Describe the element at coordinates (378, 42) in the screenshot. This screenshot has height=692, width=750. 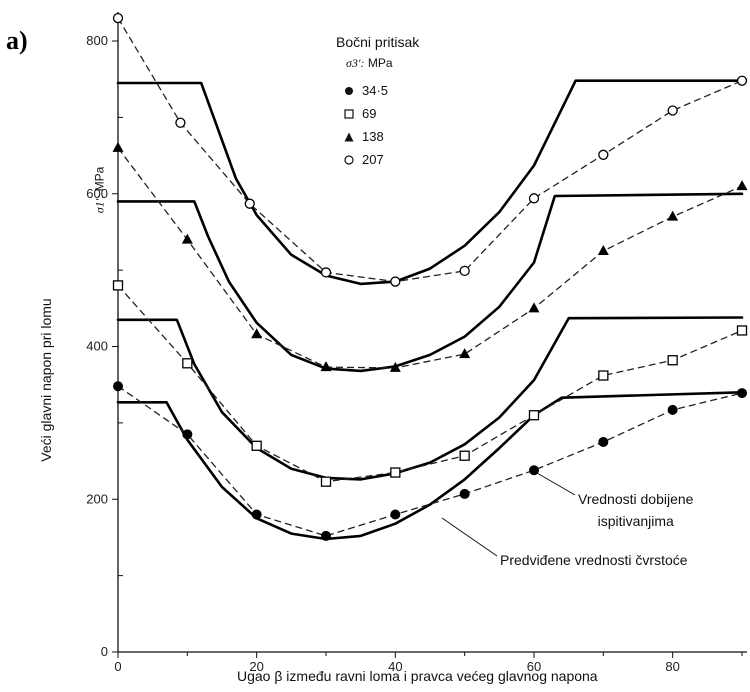
I see `legend-title: Bočni pritisak` at that location.